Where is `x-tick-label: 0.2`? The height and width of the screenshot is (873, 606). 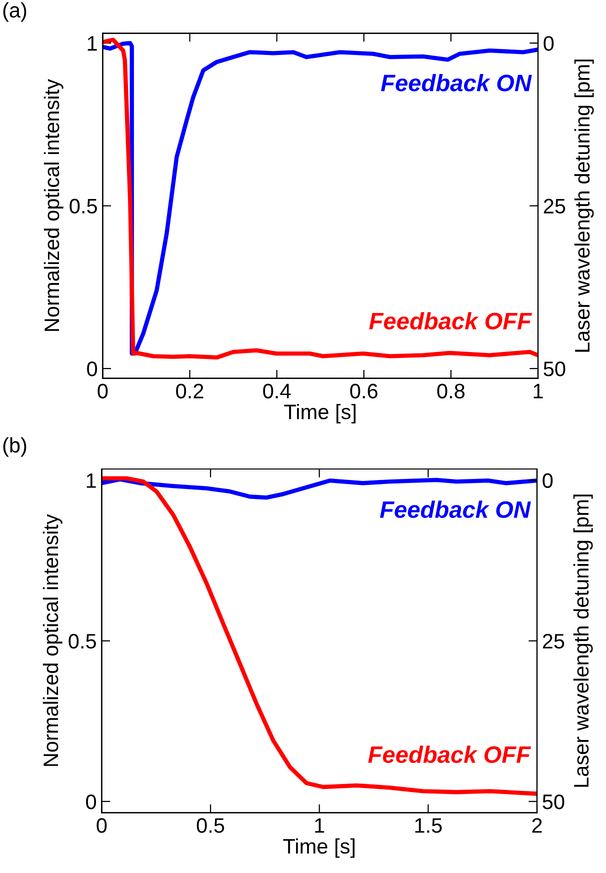
x-tick-label: 0.2 is located at coordinates (190, 391).